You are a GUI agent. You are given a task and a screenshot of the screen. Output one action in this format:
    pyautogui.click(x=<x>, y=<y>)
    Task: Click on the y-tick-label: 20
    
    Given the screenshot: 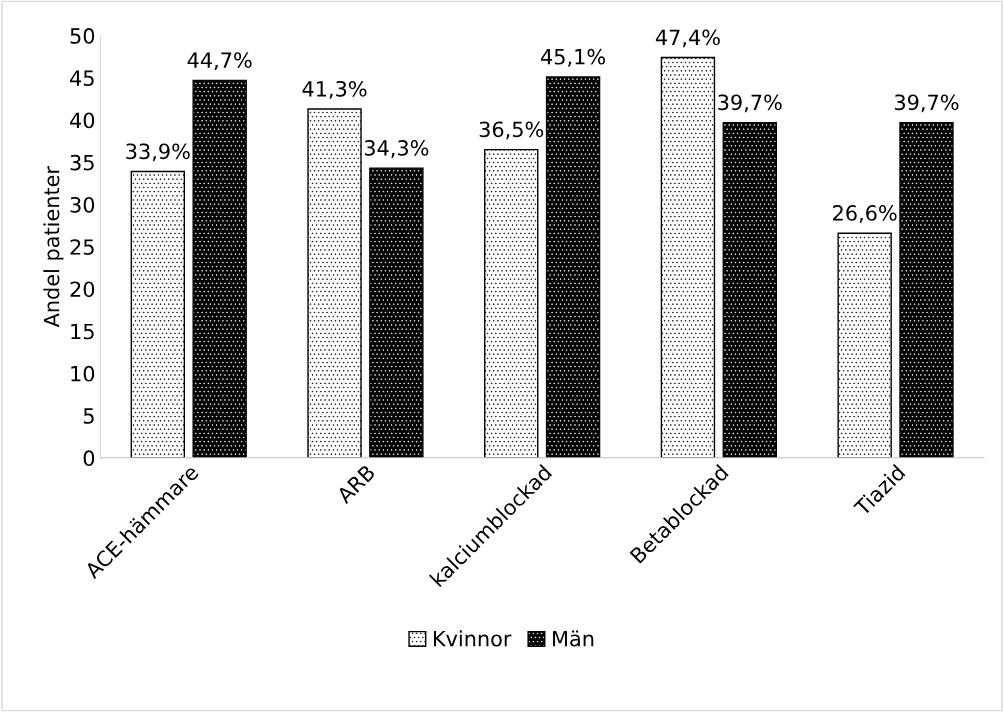 What is the action you would take?
    pyautogui.click(x=82, y=289)
    